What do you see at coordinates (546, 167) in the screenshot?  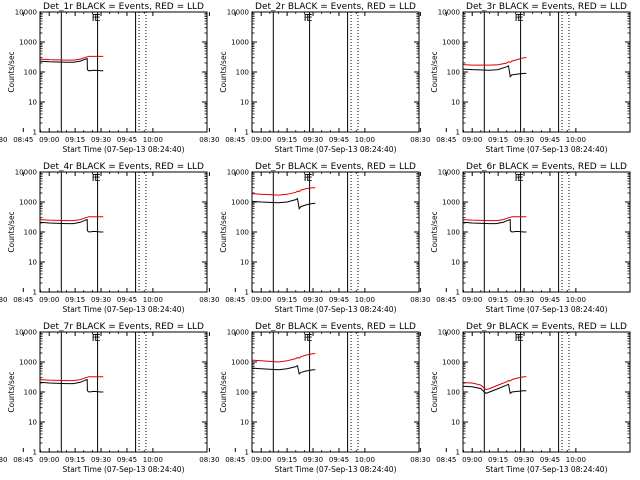 I see `panel-title: Det_6r BLACK = Events, RED = LLD` at bounding box center [546, 167].